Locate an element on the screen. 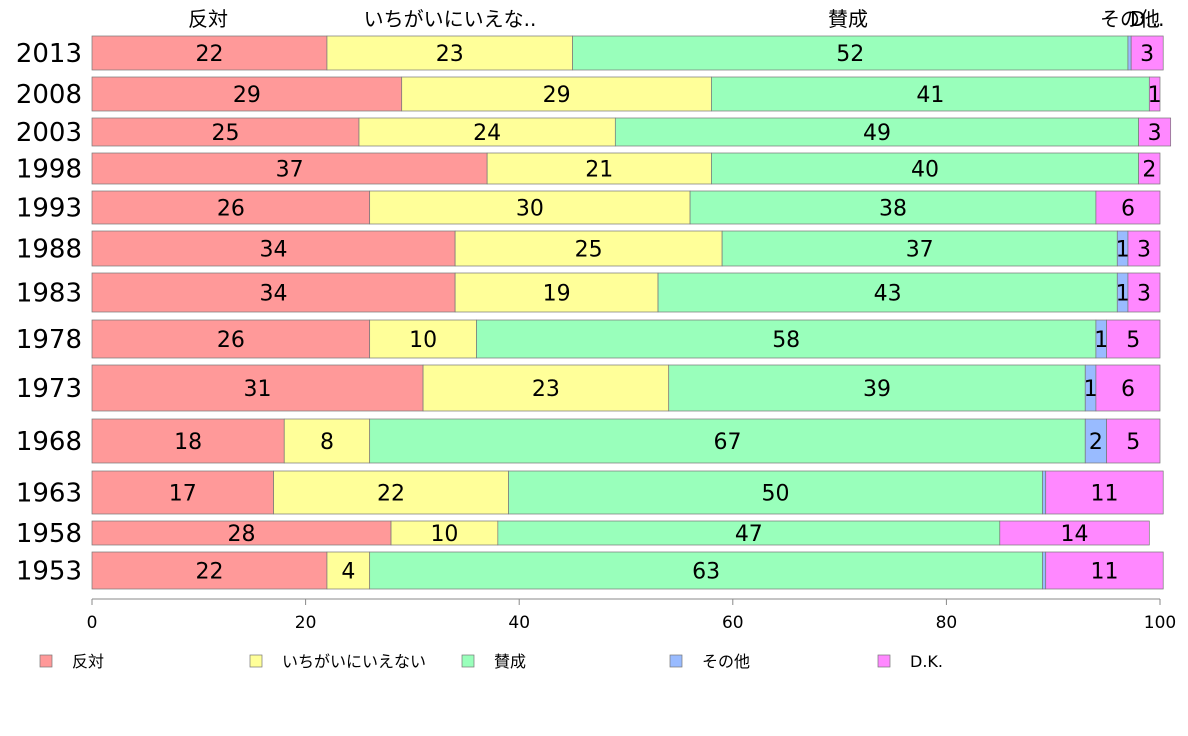 The image size is (1188, 736). value-label: 21 is located at coordinates (599, 170).